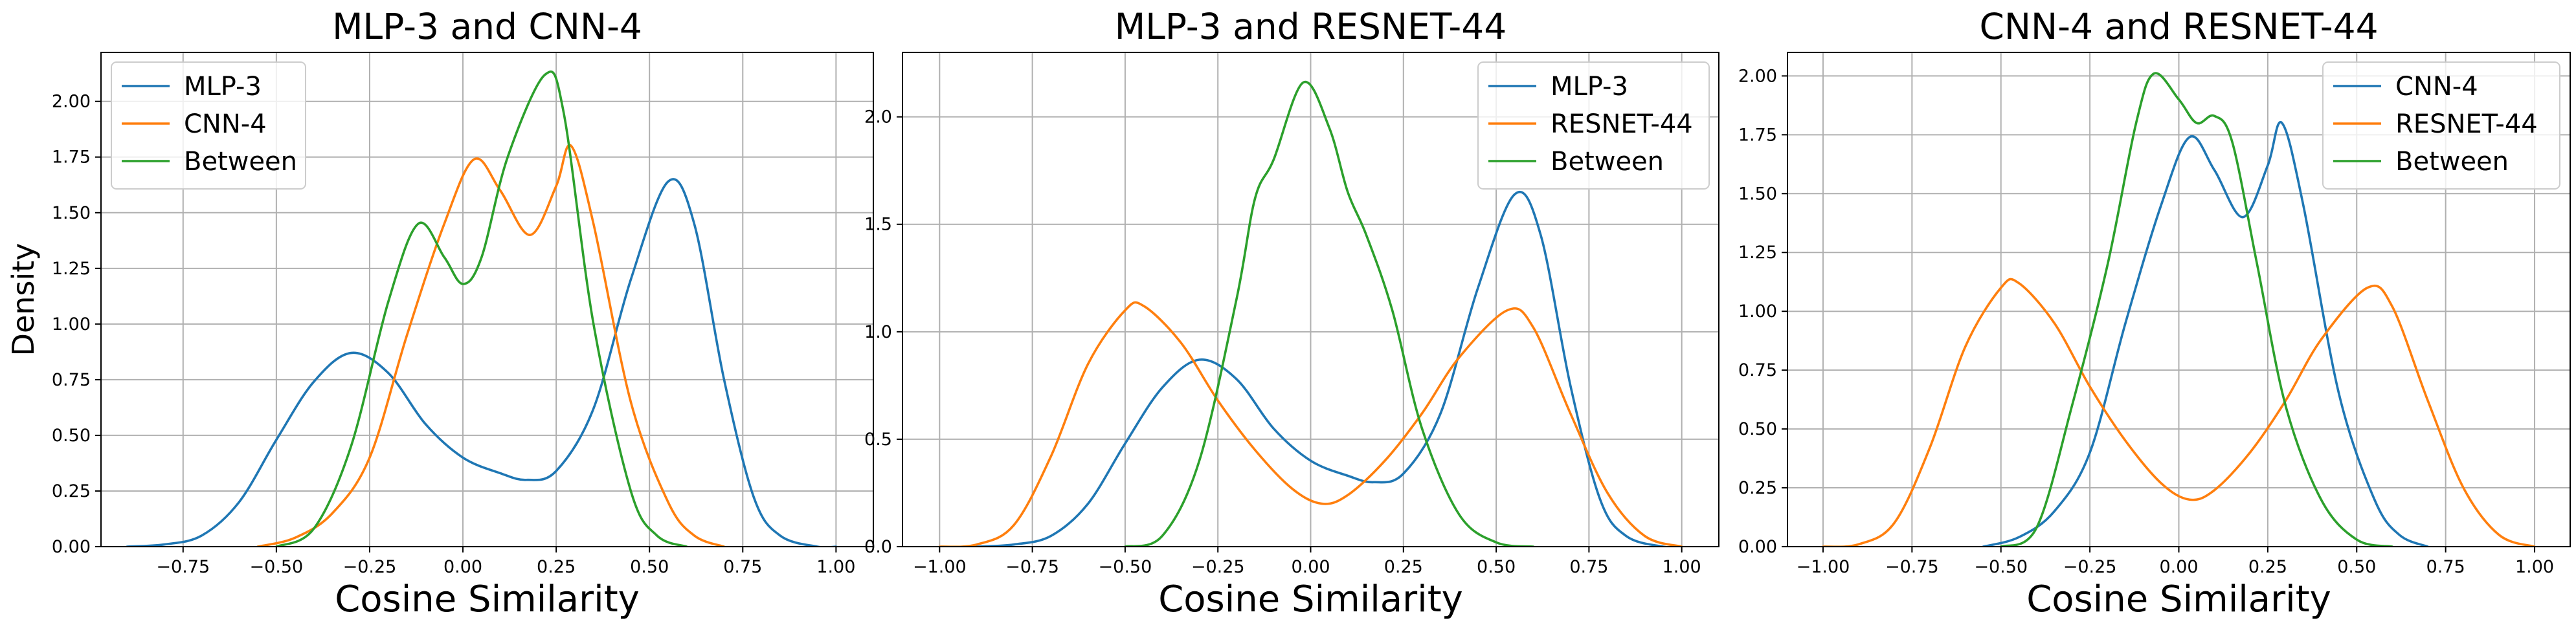 The height and width of the screenshot is (634, 2576). What do you see at coordinates (878, 547) in the screenshot?
I see `y-tick-label: 0.0` at bounding box center [878, 547].